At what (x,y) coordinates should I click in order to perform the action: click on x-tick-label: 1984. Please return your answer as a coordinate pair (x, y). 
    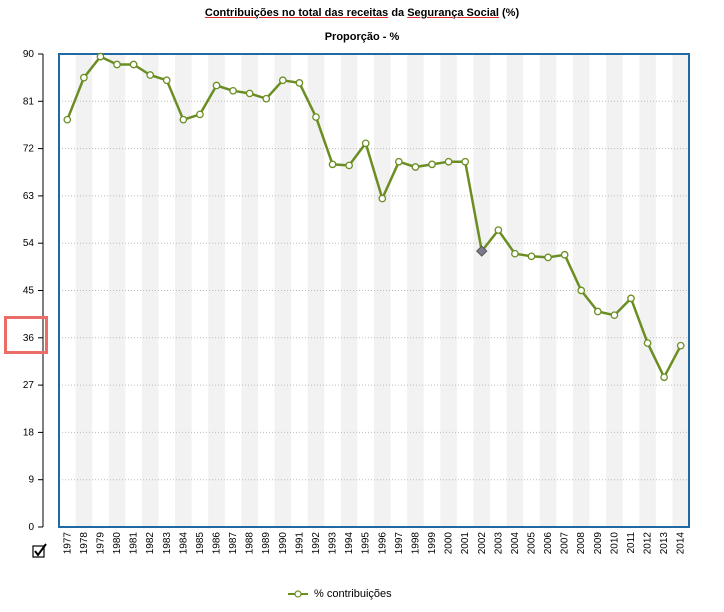
    Looking at the image, I should click on (183, 543).